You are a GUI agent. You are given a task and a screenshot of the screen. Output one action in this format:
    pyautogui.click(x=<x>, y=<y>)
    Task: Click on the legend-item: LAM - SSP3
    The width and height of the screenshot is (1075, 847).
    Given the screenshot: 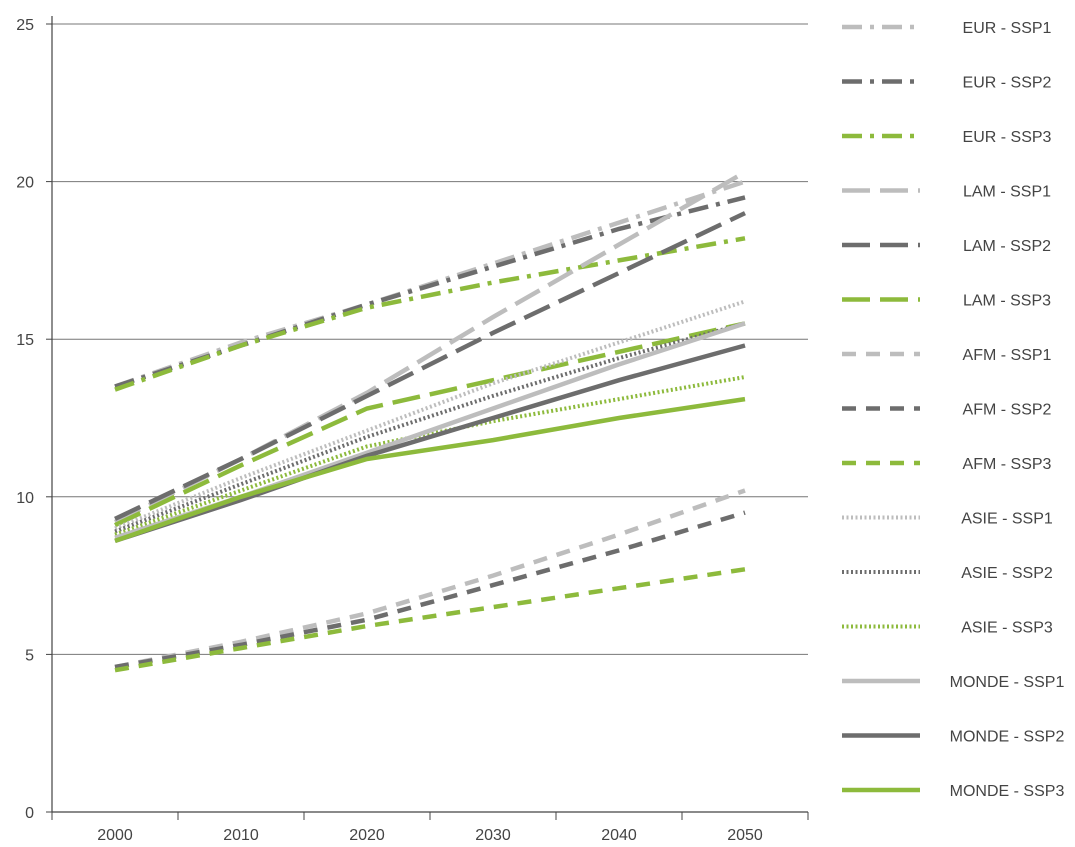 What is the action you would take?
    pyautogui.click(x=946, y=301)
    